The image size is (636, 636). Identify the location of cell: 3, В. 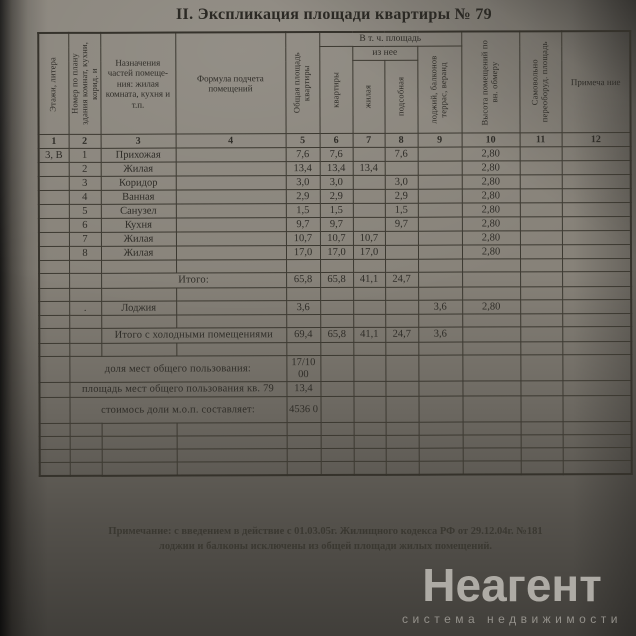
(53, 155).